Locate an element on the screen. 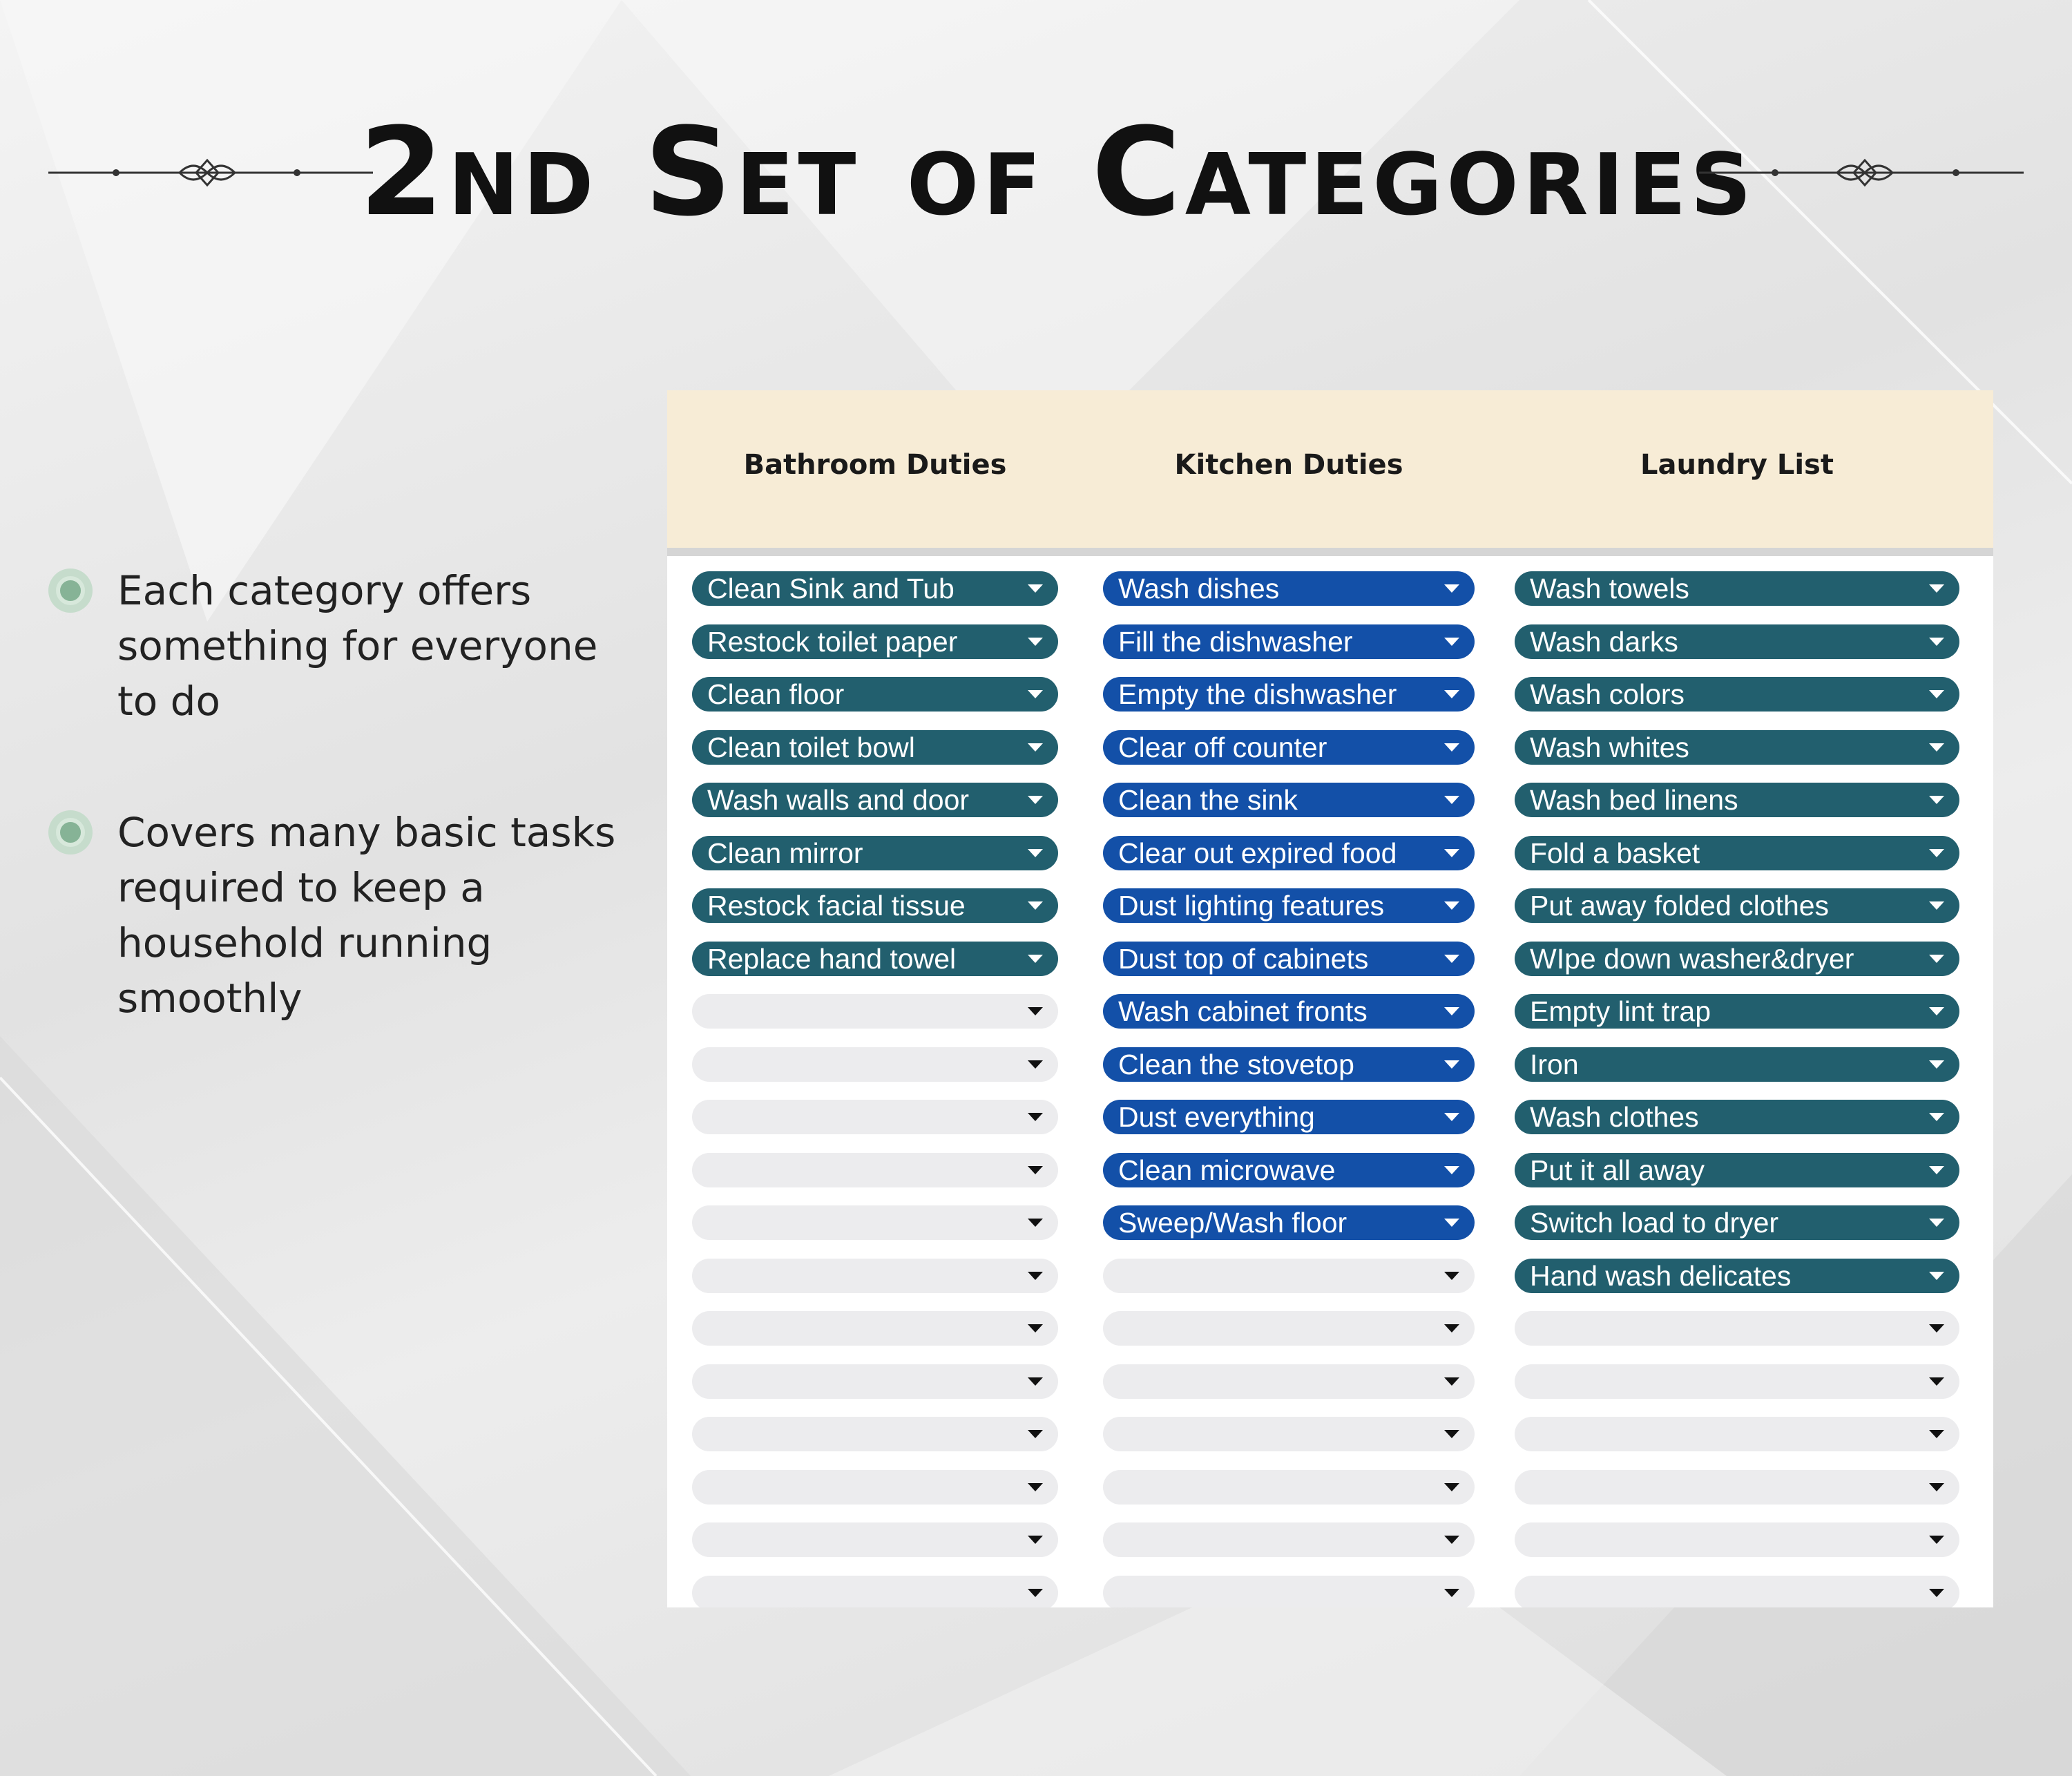 This screenshot has width=2072, height=1776. dropdown-laundry-6: Fold a basket is located at coordinates (1737, 852).